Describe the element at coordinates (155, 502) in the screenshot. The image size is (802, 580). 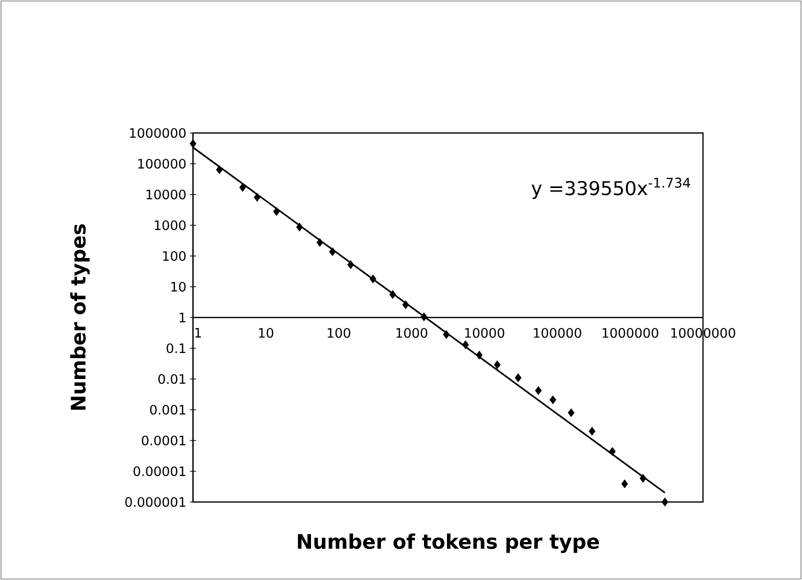
I see `y-tick-label: 0.000001` at that location.